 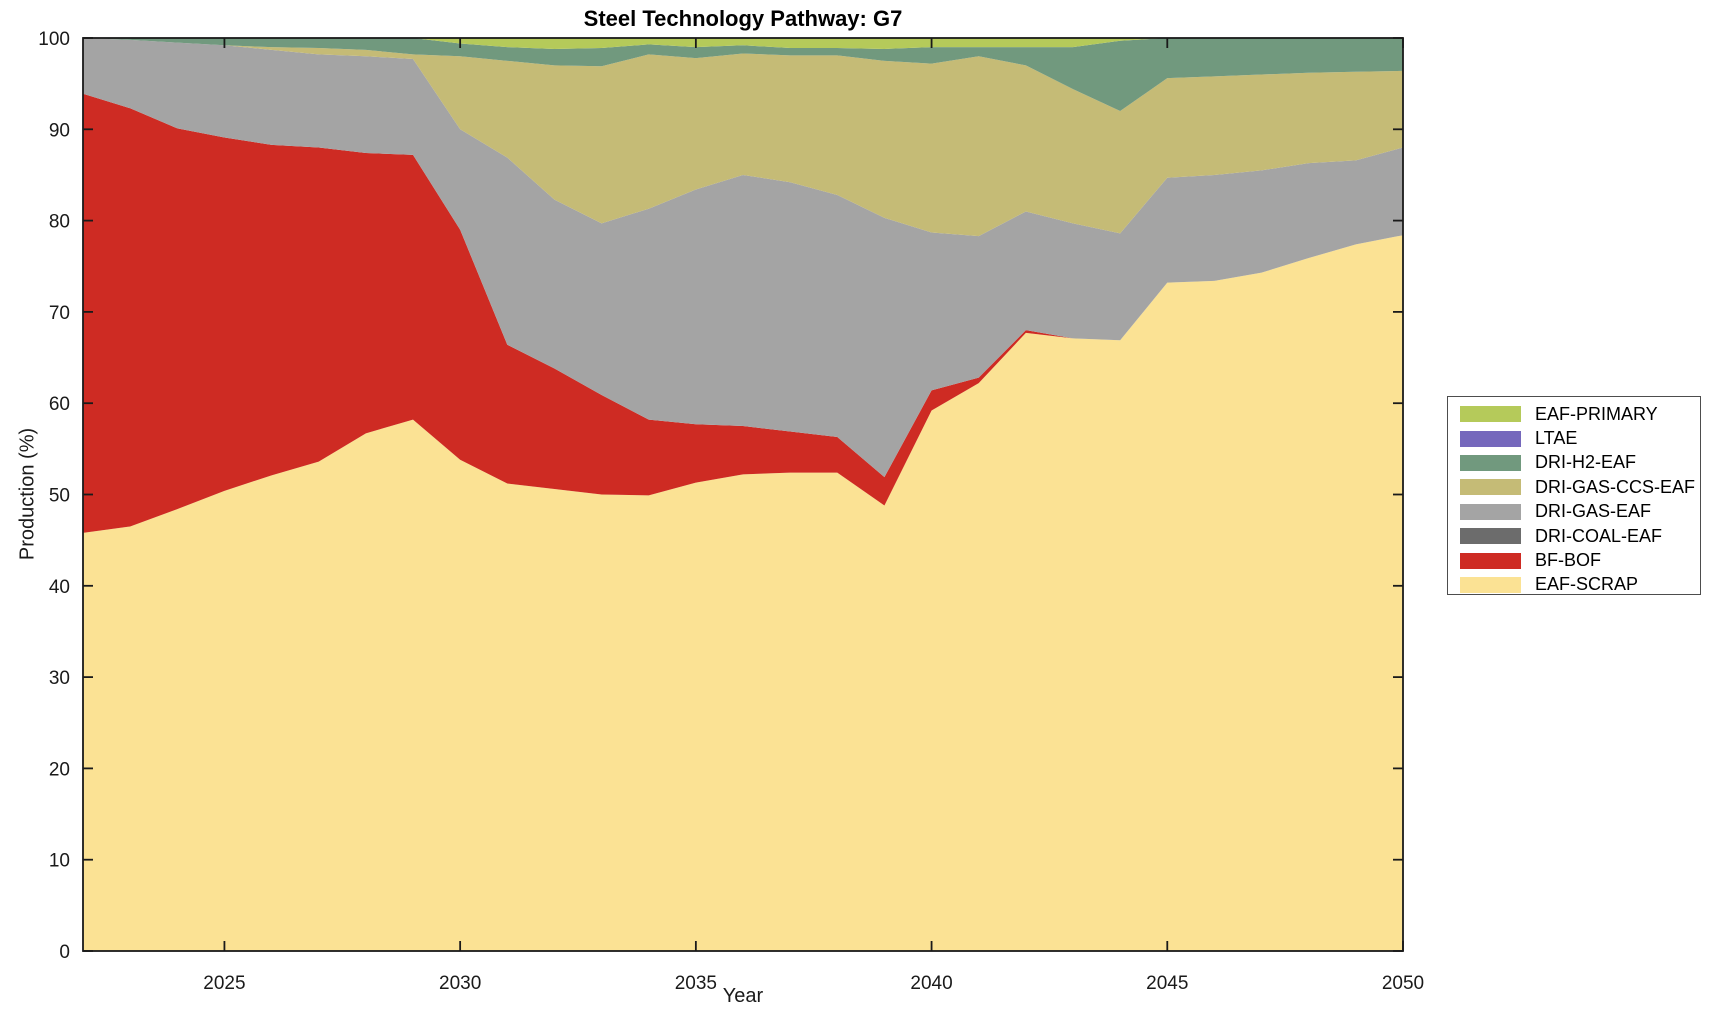 What do you see at coordinates (1593, 511) in the screenshot?
I see `legend-label: DRI-GAS-EAF` at bounding box center [1593, 511].